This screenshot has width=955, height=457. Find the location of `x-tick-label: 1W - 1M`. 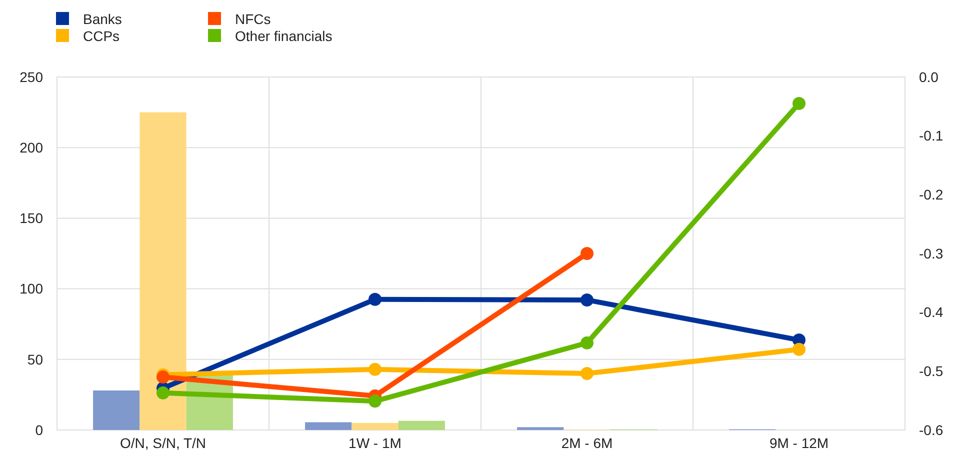

x-tick-label: 1W - 1M is located at coordinates (375, 443).